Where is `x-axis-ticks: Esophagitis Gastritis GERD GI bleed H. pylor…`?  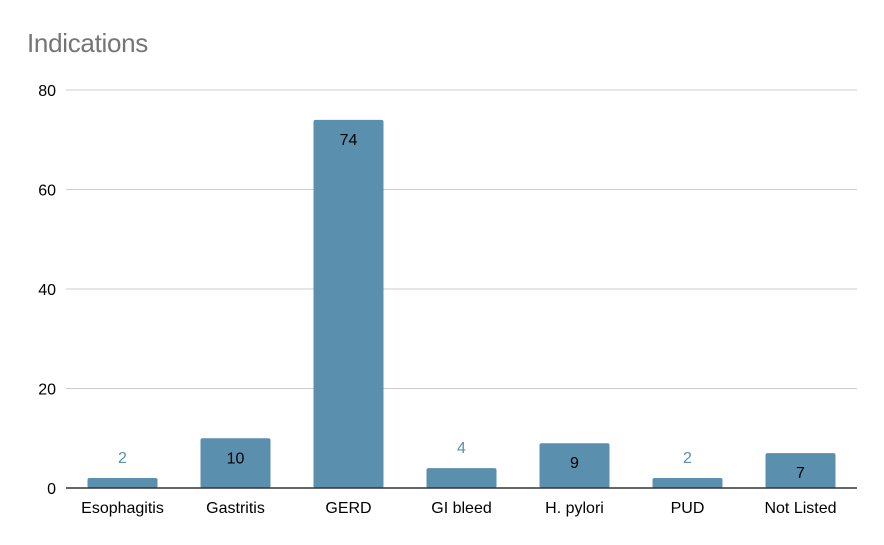
x-axis-ticks: Esophagitis Gastritis GERD GI bleed H. pylor… is located at coordinates (458, 508).